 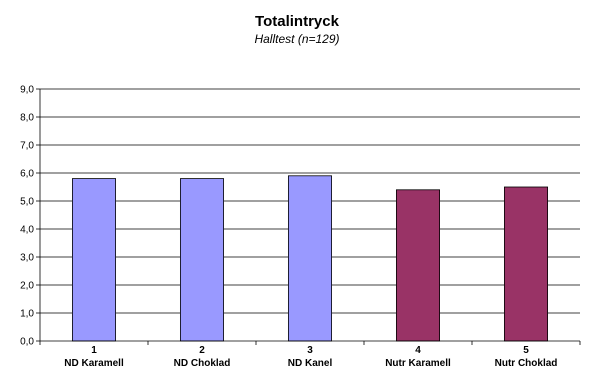 I want to click on y-tick-label: 3,0, so click(x=27, y=258).